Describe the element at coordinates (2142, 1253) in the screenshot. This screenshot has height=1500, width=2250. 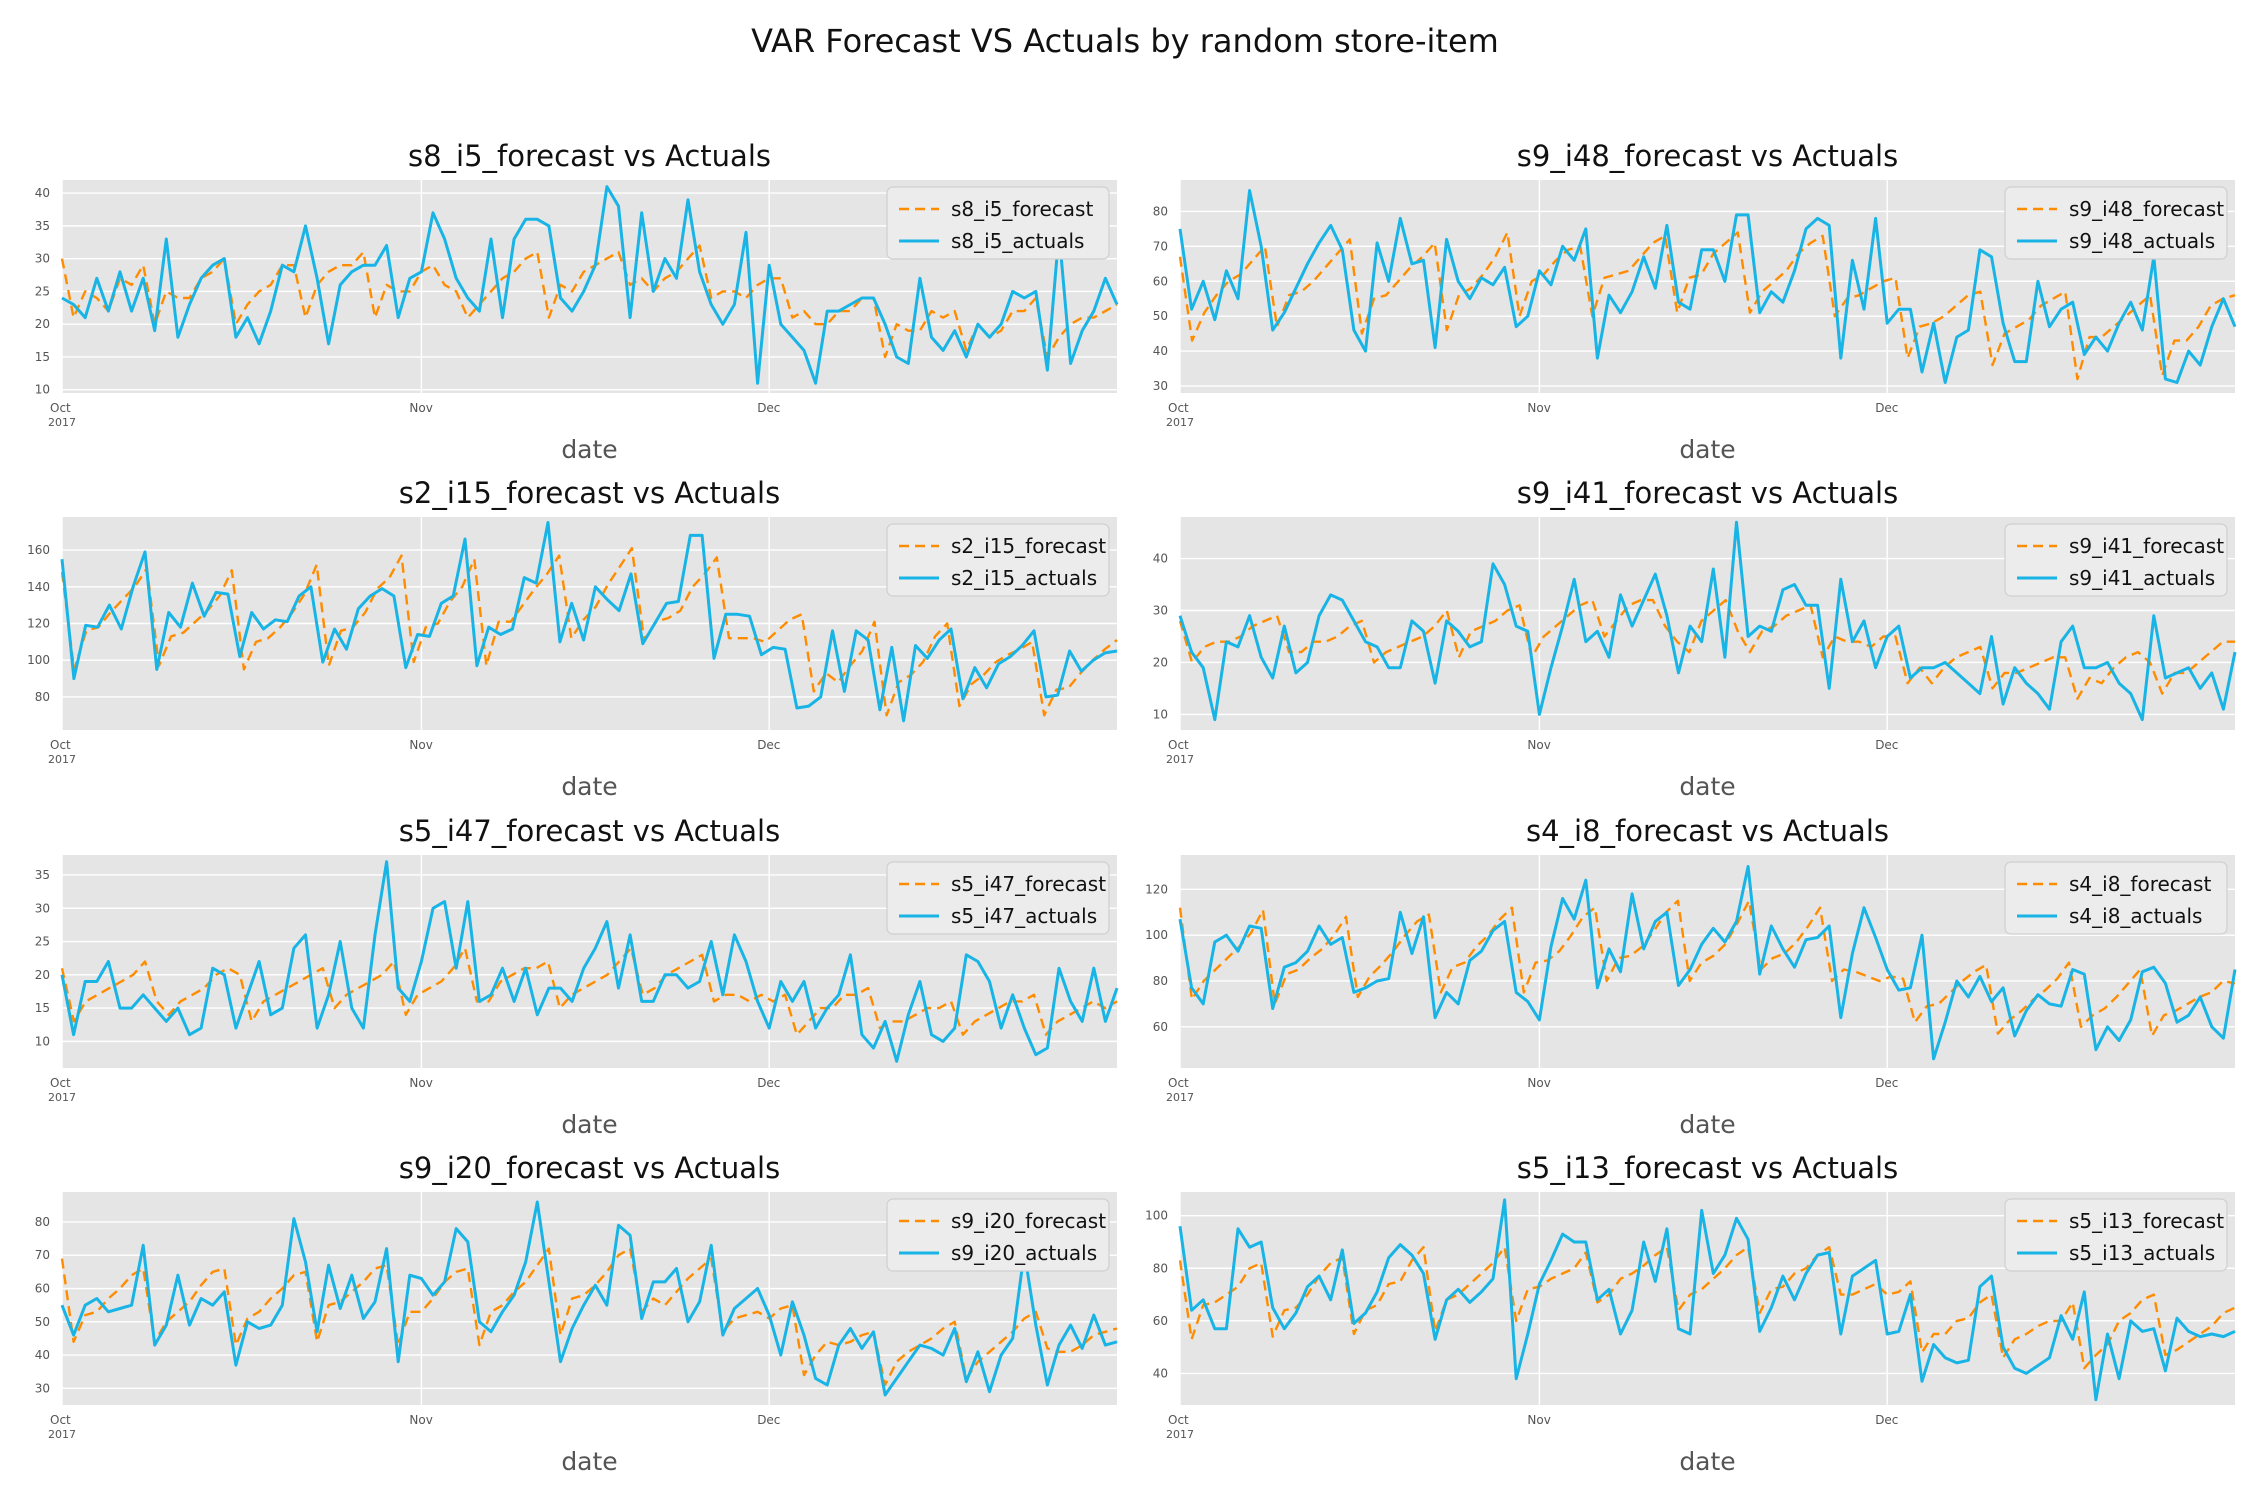
I see `legend-label: s5_i13_actuals` at that location.